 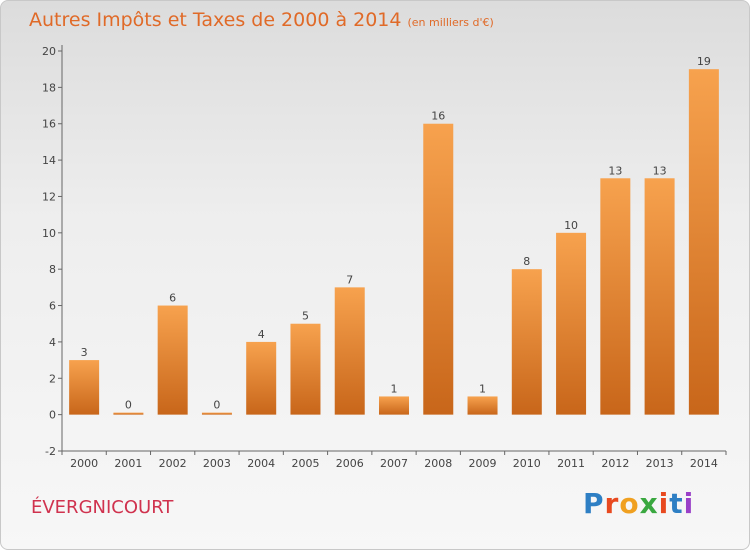 What do you see at coordinates (483, 463) in the screenshot?
I see `x-tick-label: 2009` at bounding box center [483, 463].